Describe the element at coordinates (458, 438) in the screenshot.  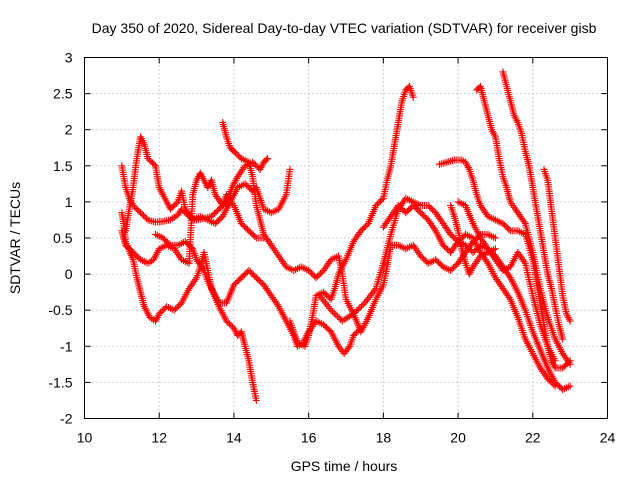
I see `x-tick-label: 20` at that location.